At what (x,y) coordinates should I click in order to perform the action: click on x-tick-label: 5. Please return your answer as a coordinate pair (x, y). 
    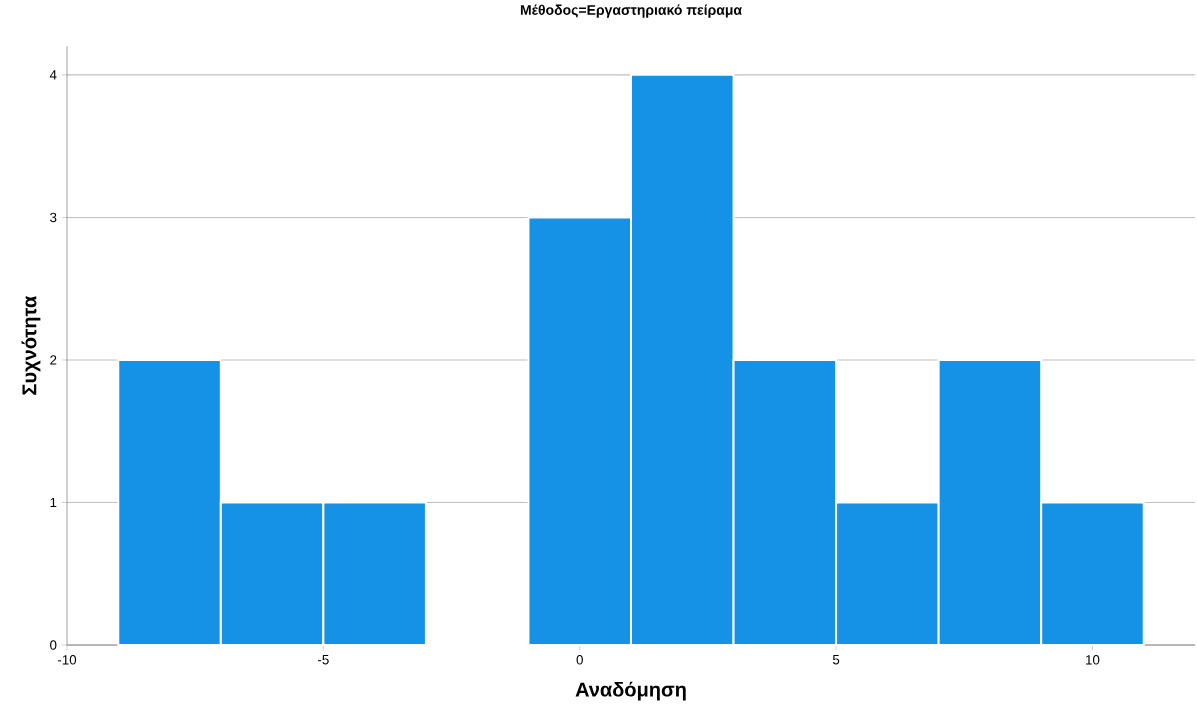
    Looking at the image, I should click on (836, 660).